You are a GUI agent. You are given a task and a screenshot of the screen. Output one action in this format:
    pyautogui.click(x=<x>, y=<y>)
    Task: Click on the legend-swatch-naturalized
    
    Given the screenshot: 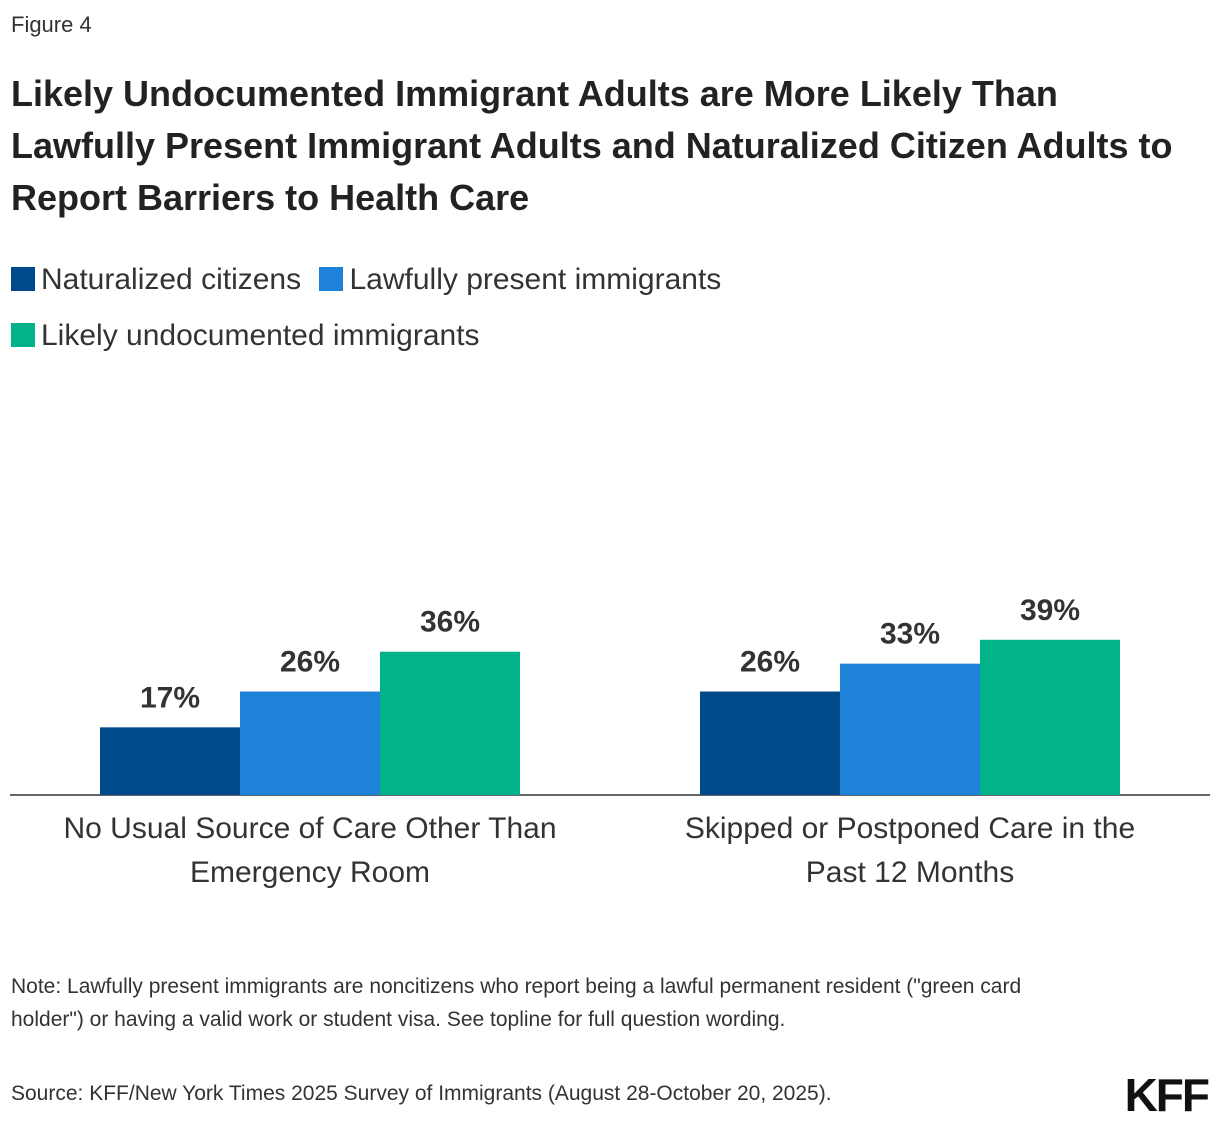 What is the action you would take?
    pyautogui.click(x=23, y=279)
    